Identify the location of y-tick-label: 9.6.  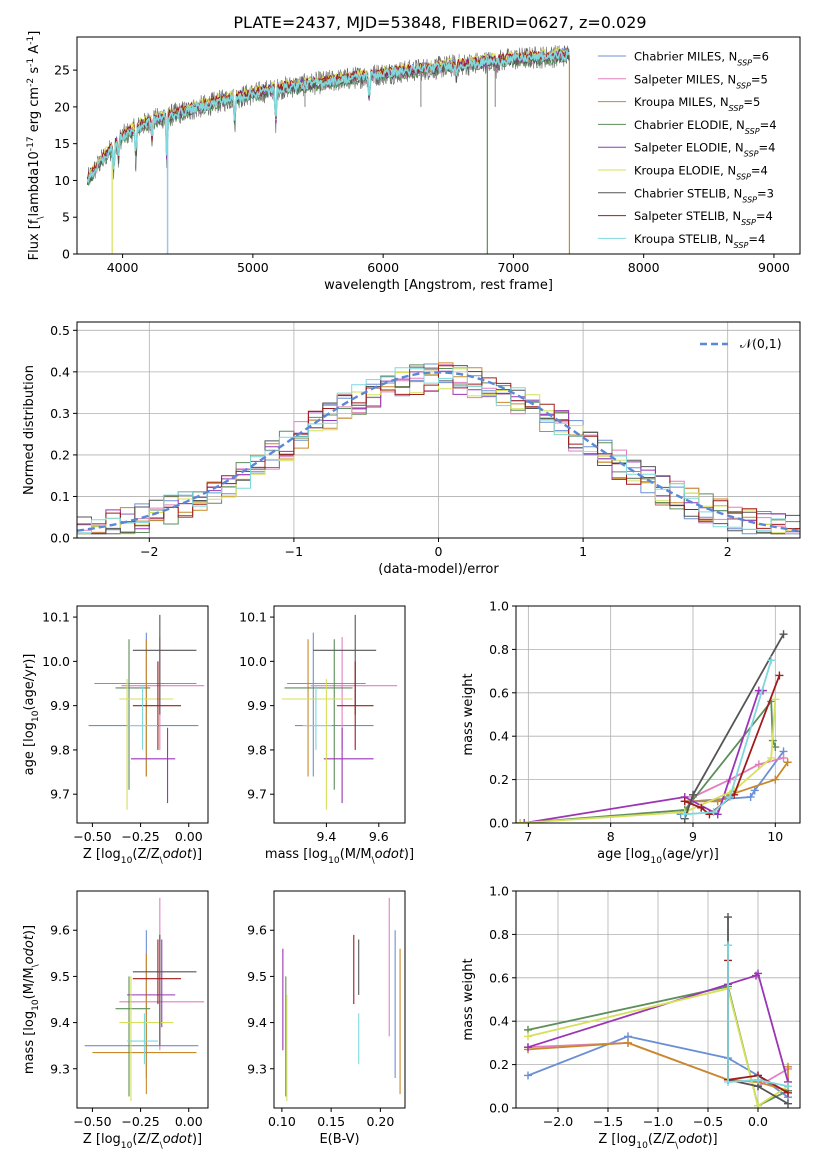
(257, 930).